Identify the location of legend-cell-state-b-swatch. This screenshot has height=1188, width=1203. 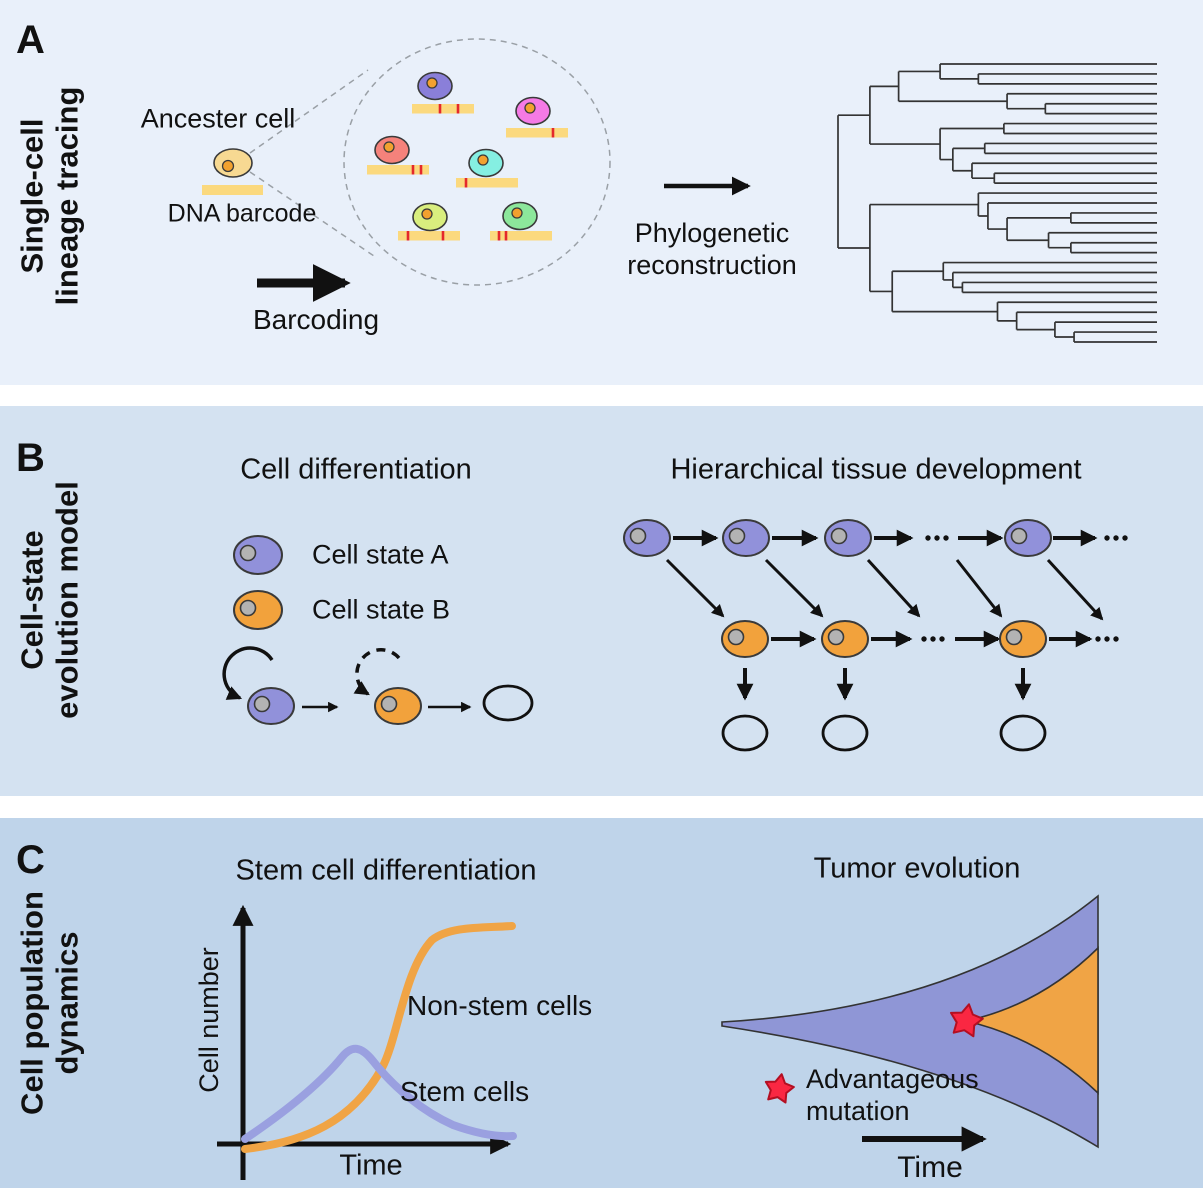
(258, 610).